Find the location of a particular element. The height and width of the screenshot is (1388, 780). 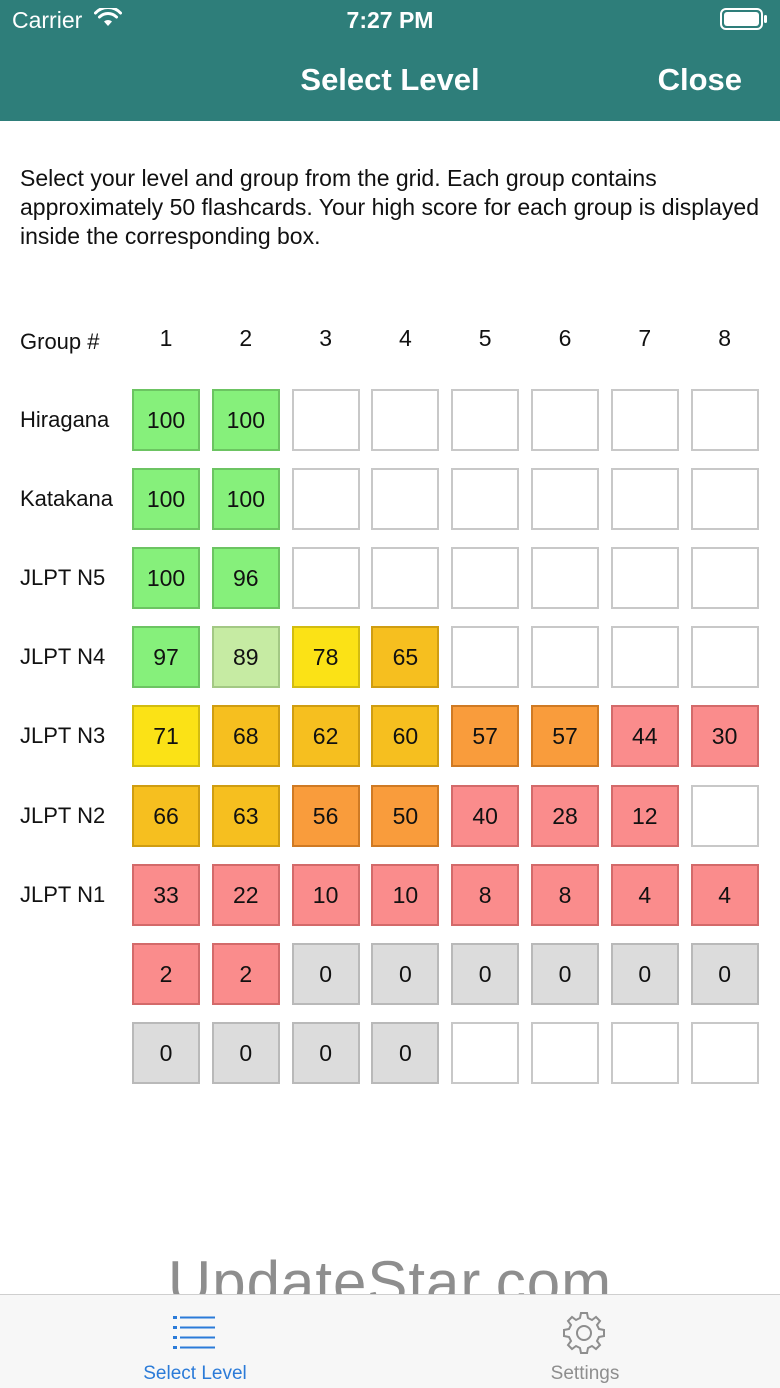

tab-bar: Select Level Settings is located at coordinates (390, 1341).